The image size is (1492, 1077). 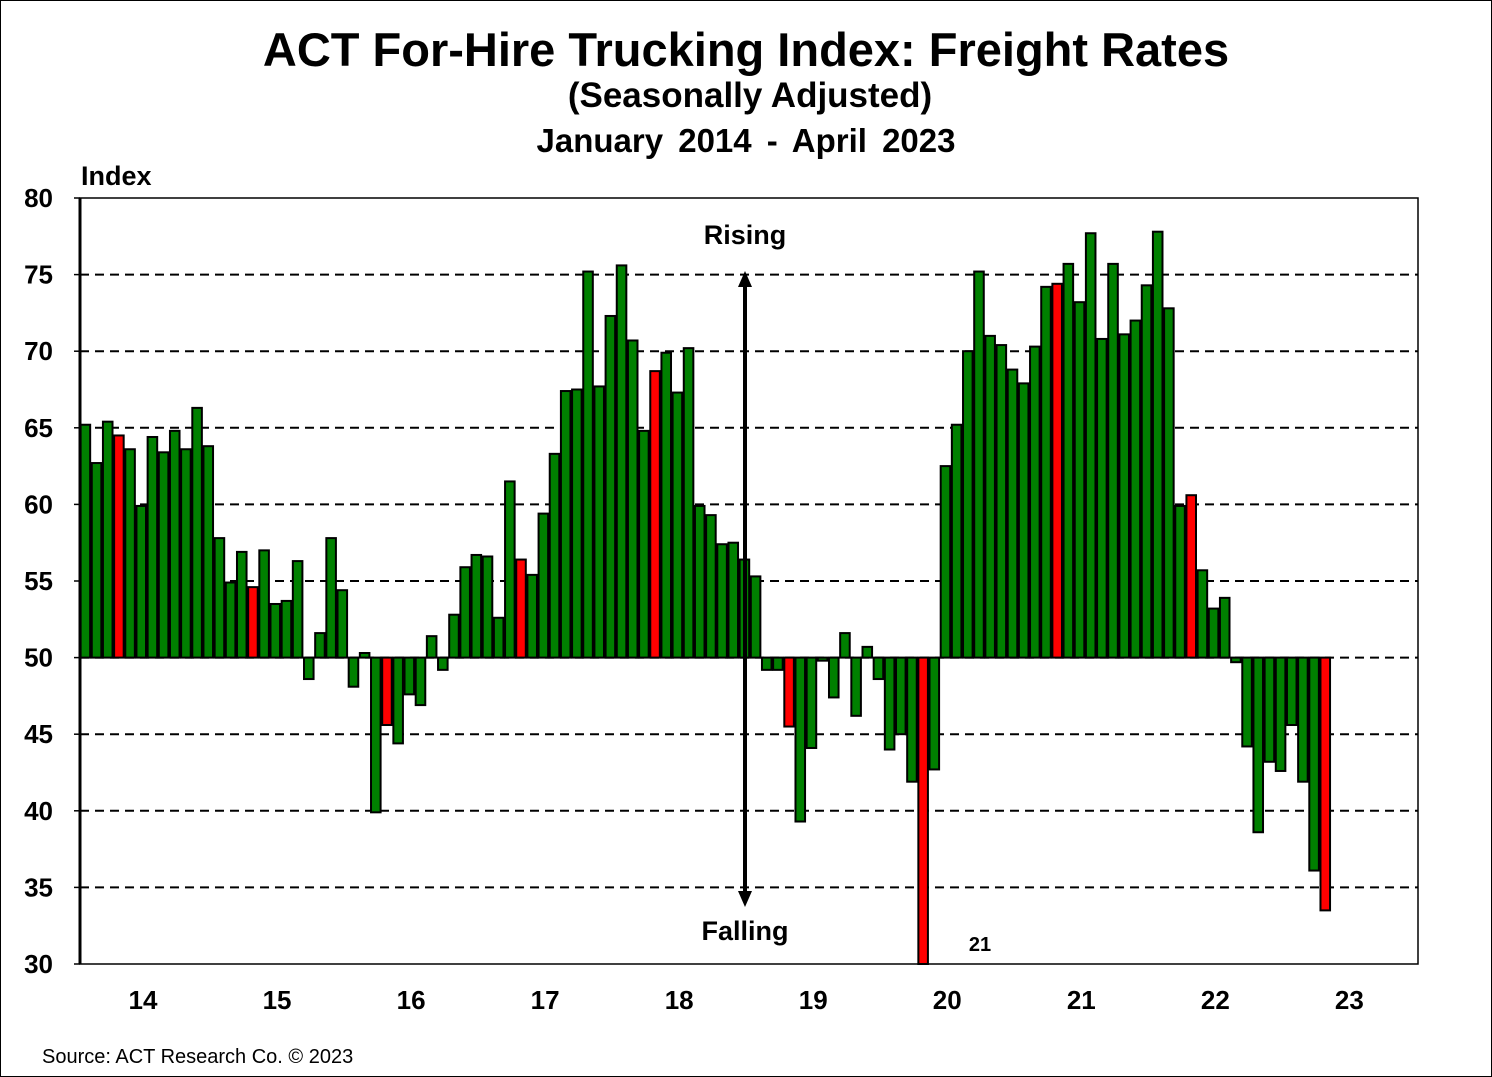 What do you see at coordinates (277, 1000) in the screenshot?
I see `x-tick-label: 15` at bounding box center [277, 1000].